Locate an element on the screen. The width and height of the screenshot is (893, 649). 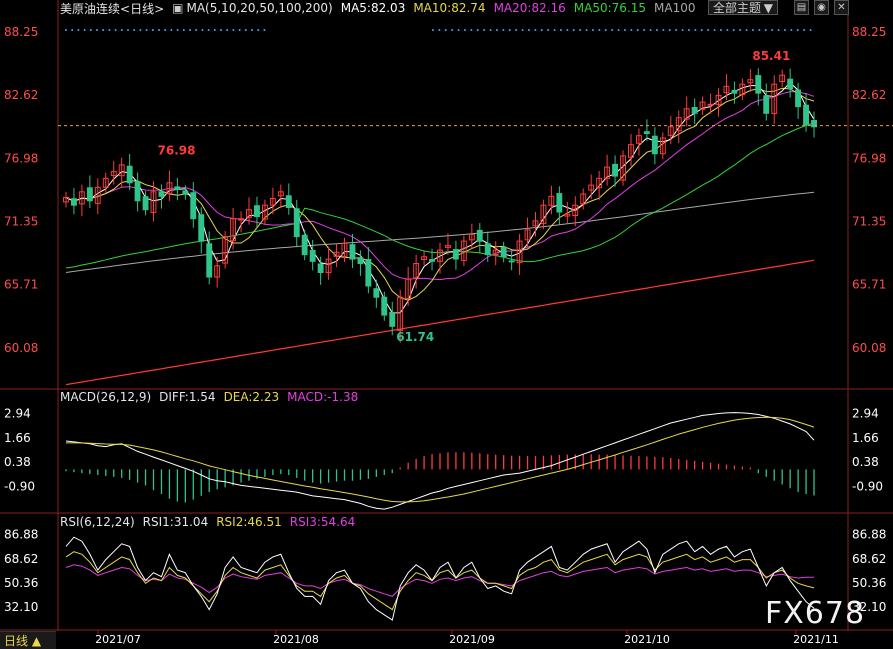
rsi-title: RSI(6,12,24) is located at coordinates (97, 522).